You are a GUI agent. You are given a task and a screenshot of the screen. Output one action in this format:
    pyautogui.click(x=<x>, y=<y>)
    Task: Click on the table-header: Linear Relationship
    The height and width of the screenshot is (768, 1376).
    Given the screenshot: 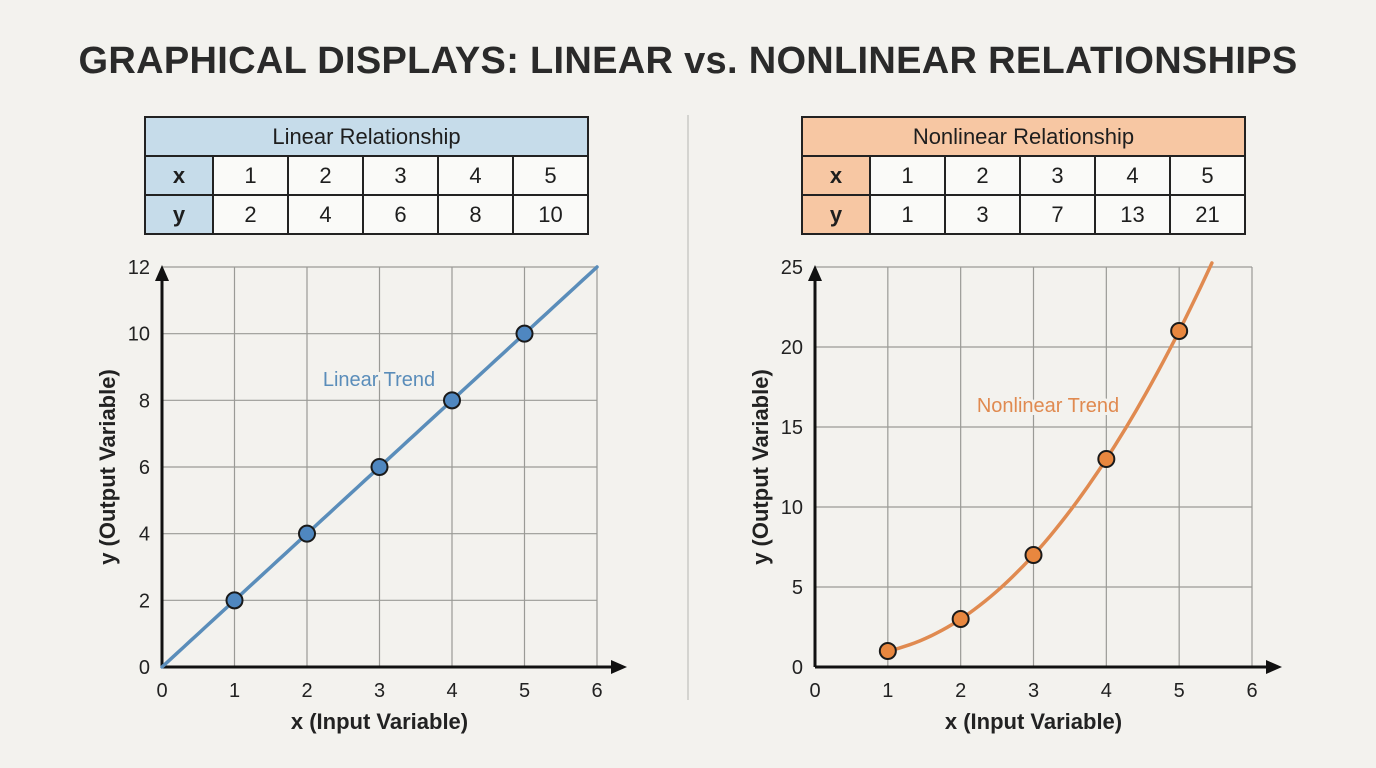 What is the action you would take?
    pyautogui.click(x=366, y=136)
    